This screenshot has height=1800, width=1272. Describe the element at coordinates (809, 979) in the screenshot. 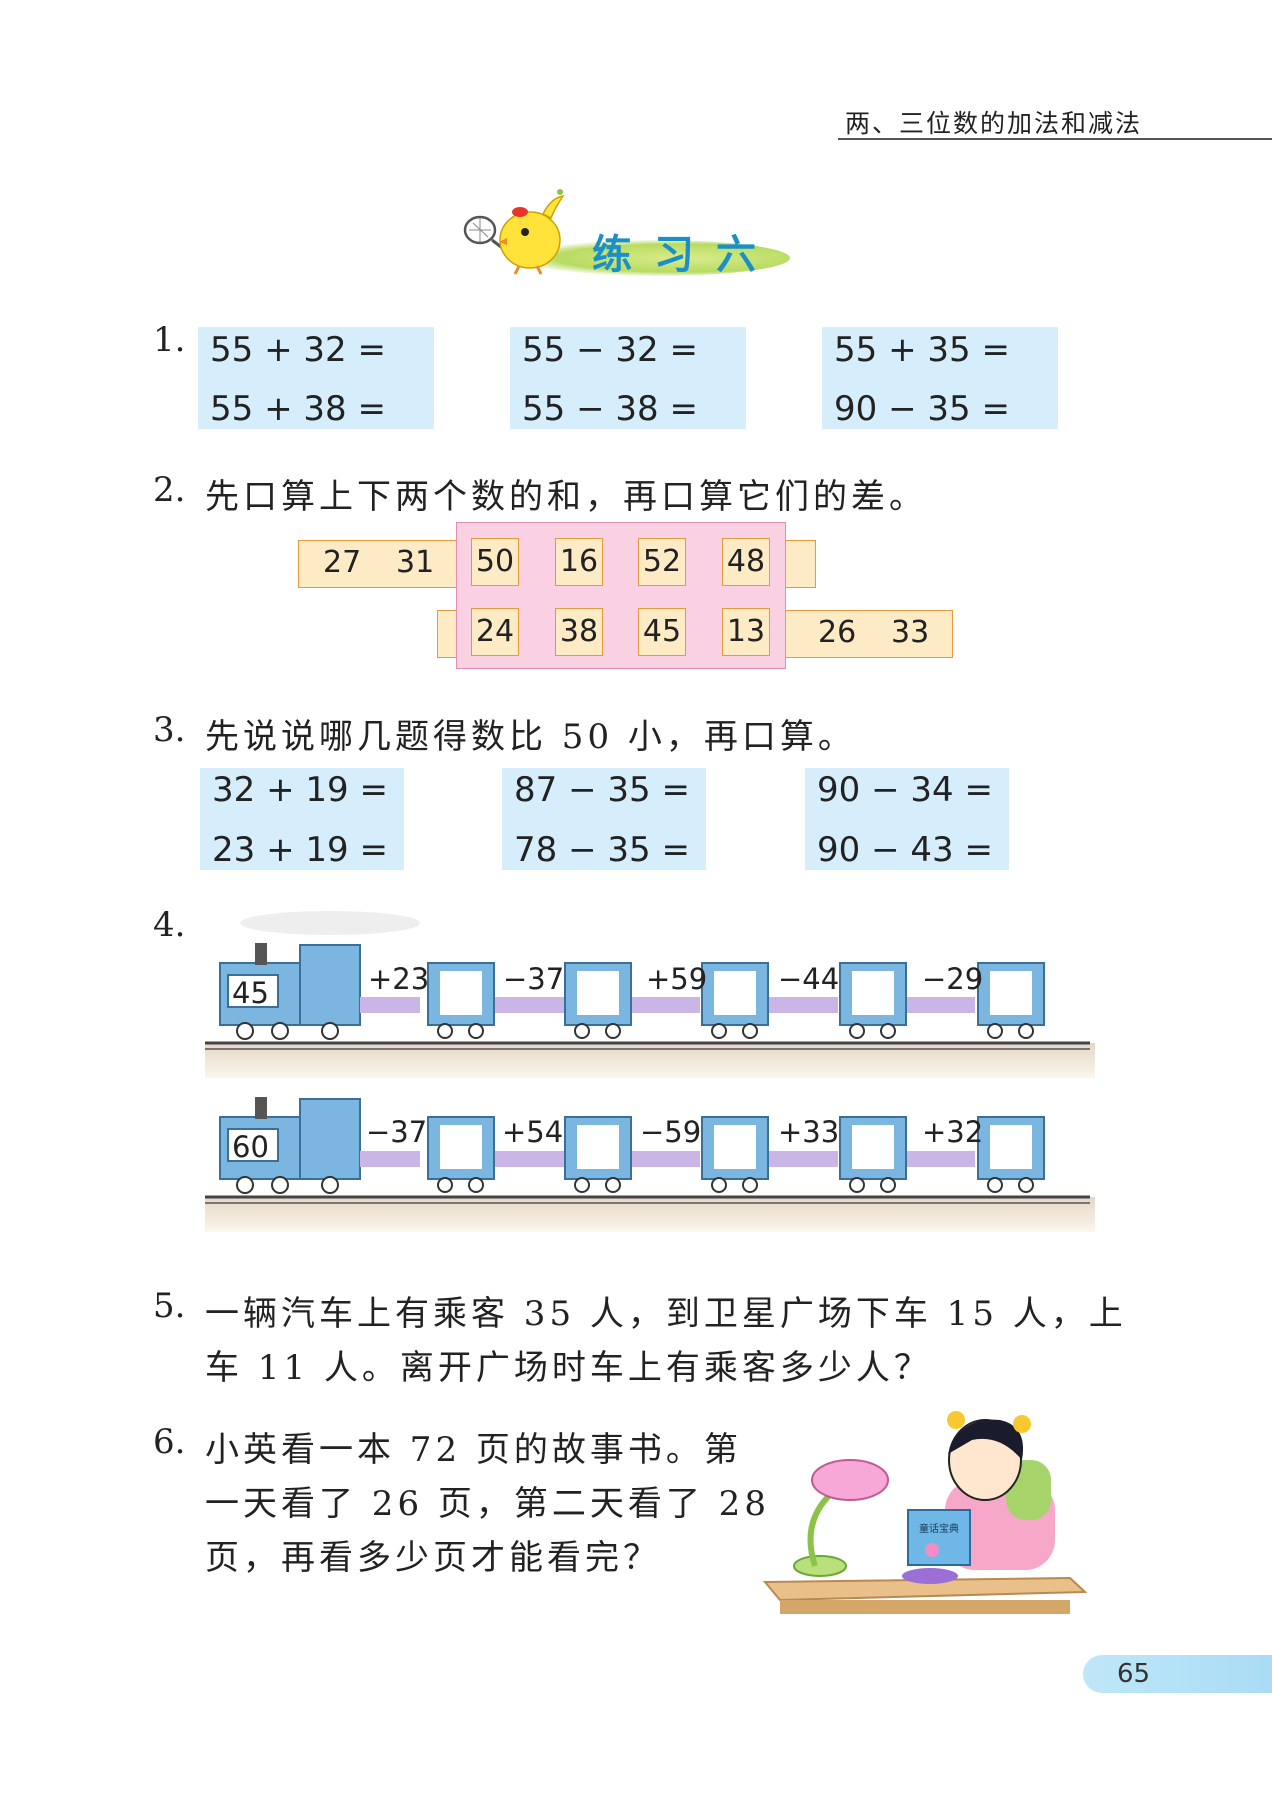

I see `train-operation: −44` at that location.